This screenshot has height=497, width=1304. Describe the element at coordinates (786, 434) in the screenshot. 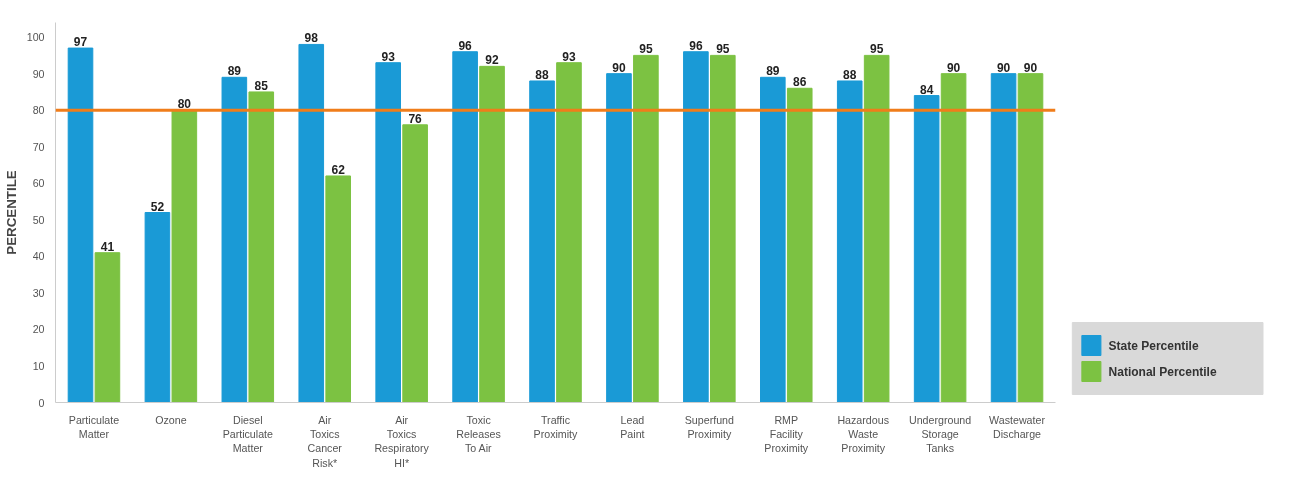

I see `x-tick-label: RMP Facility Proximity` at that location.